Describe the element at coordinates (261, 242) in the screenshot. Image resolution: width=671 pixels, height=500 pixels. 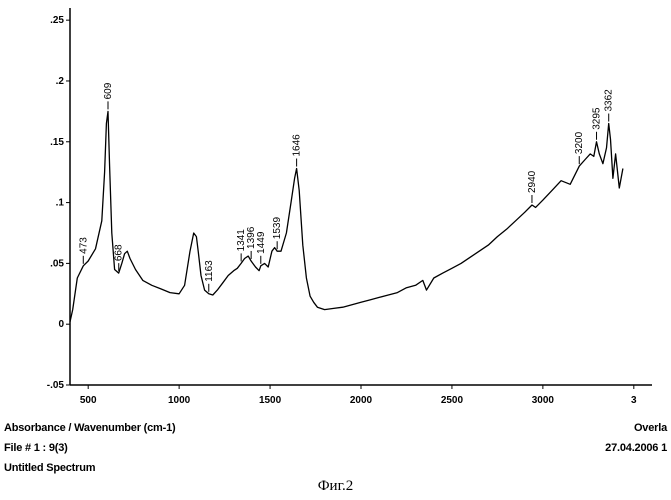
I see `peak-label: 1449` at that location.